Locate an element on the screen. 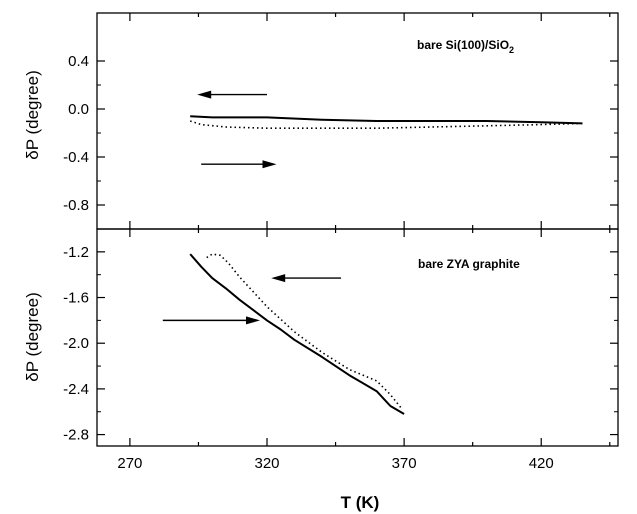 The image size is (637, 514). top-y-axis-title: δP (degree) is located at coordinates (32, 114).